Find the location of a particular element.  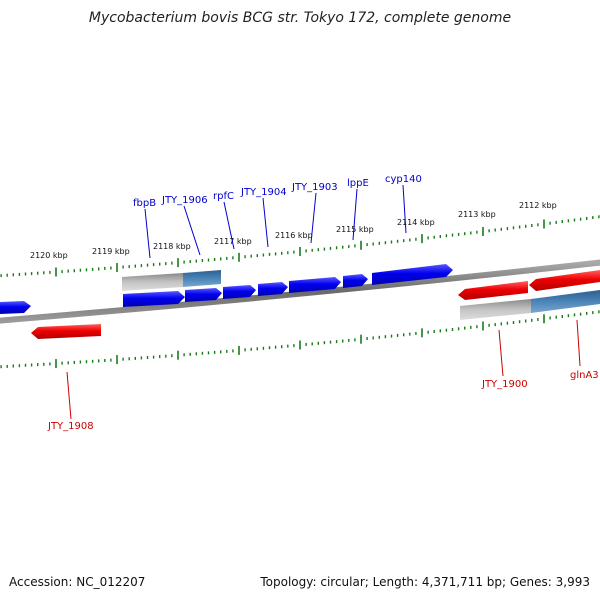

gene-label-JTY_1908: JTY_1908 is located at coordinates (70, 426).